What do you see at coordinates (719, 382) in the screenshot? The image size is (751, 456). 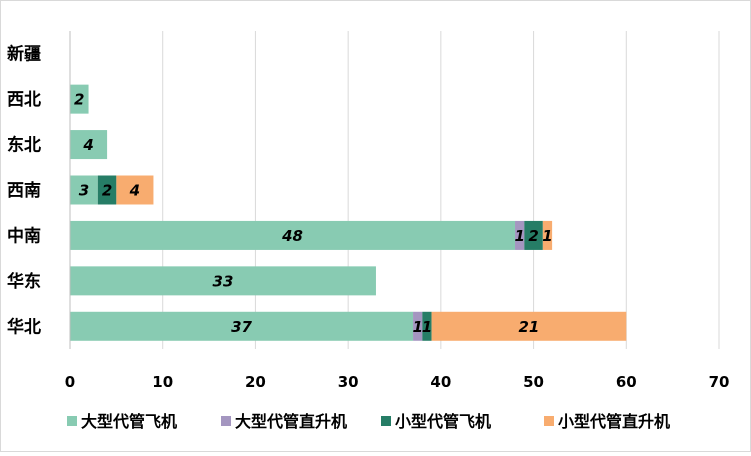 I see `x-tick-label: 70` at bounding box center [719, 382].